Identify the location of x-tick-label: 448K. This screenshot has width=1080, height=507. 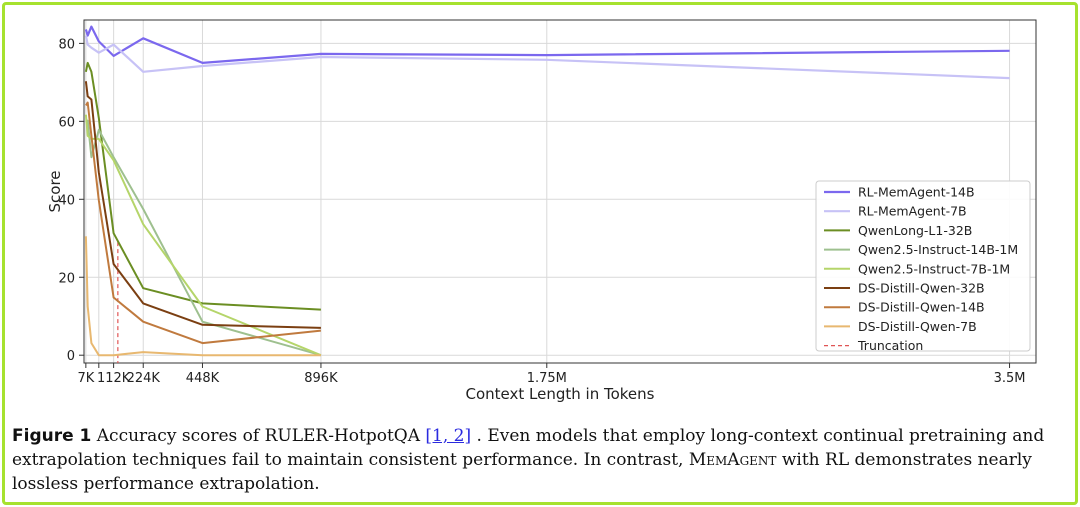
(203, 378).